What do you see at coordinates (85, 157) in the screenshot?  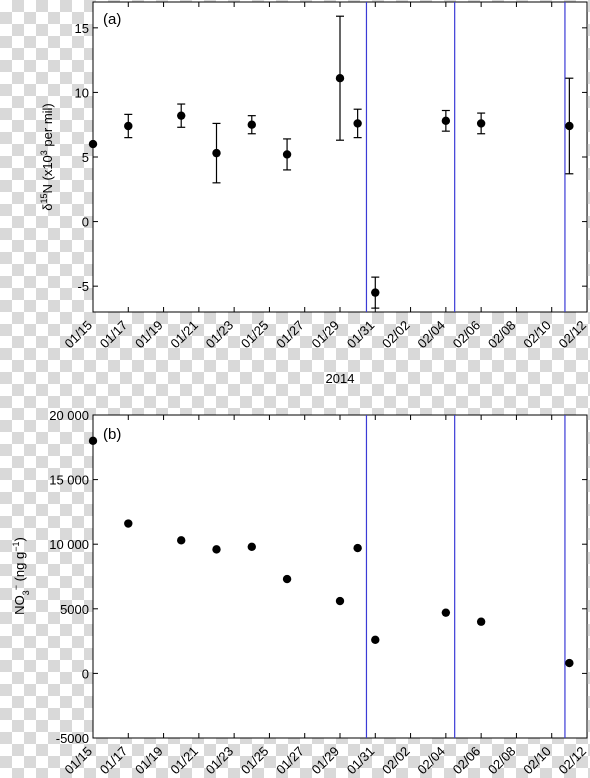 I see `y-tick-label: 5` at bounding box center [85, 157].